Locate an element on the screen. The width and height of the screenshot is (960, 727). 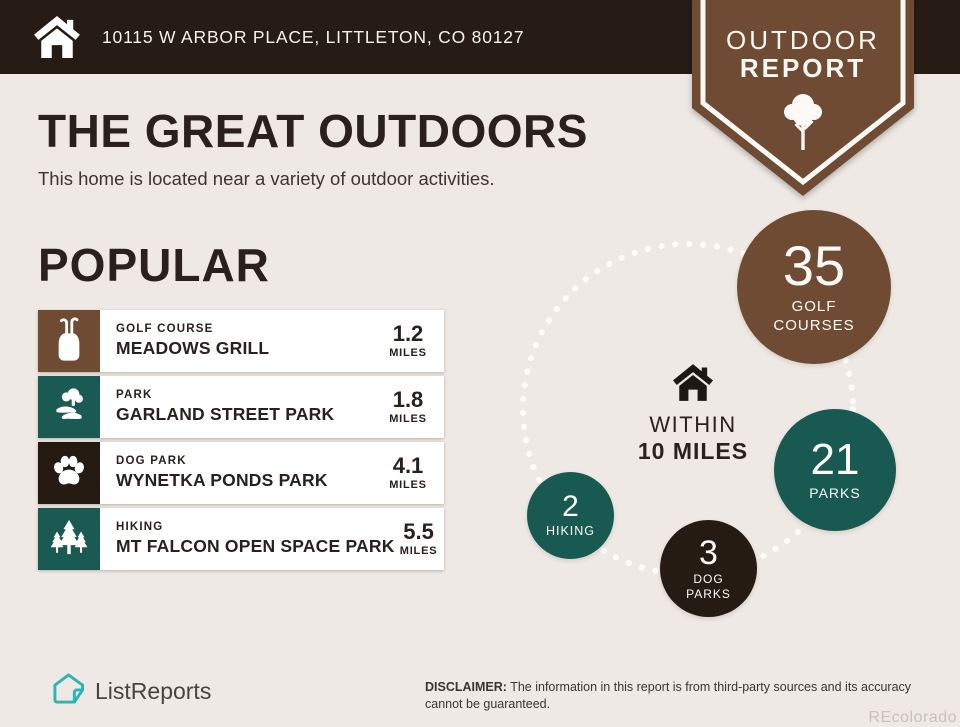
poi-text: DOG PARK WYNETKA PONDS PARK is located at coordinates (242, 473).